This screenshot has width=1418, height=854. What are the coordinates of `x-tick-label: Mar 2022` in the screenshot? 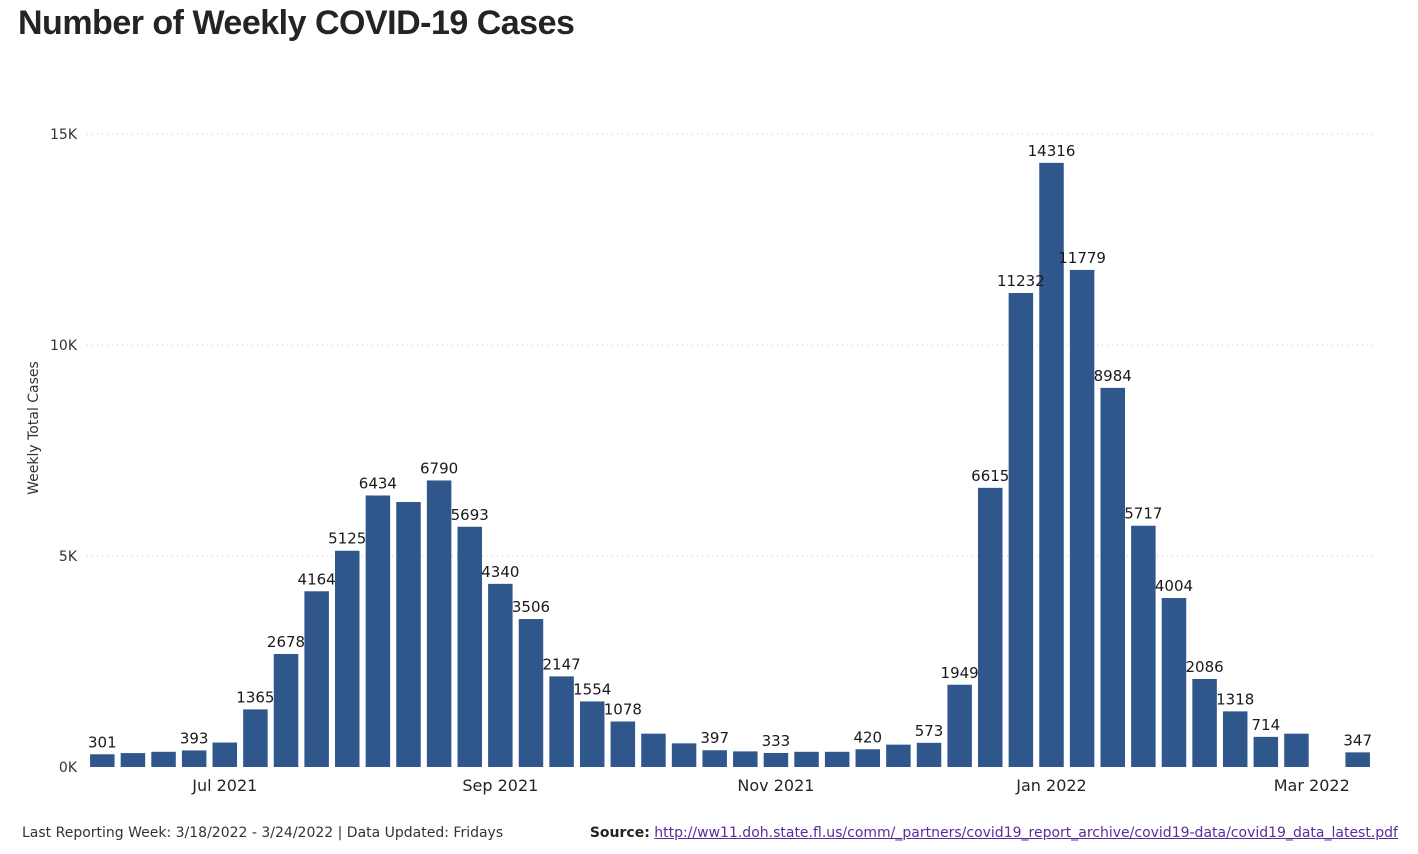 It's located at (1312, 785).